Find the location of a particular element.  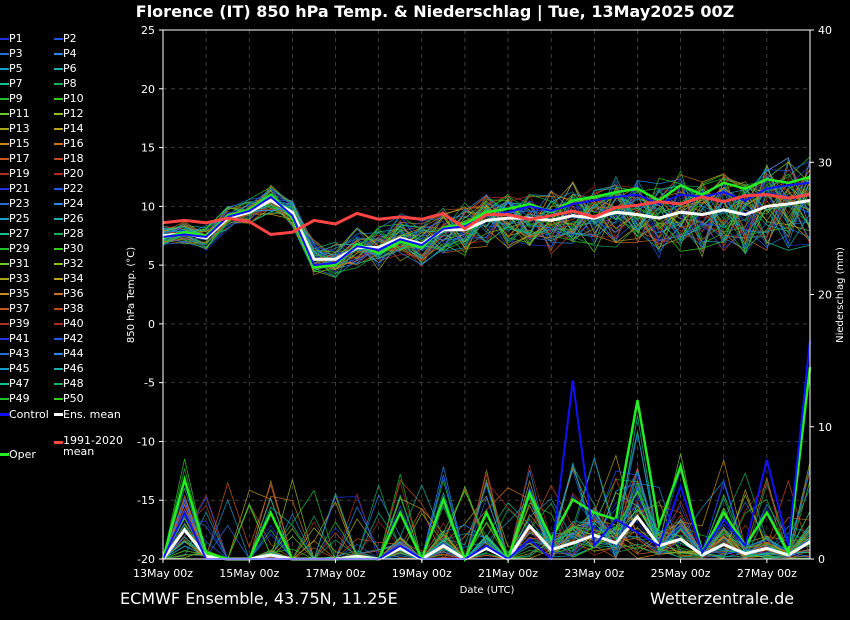

y-tick-label: 25 is located at coordinates (148, 30).